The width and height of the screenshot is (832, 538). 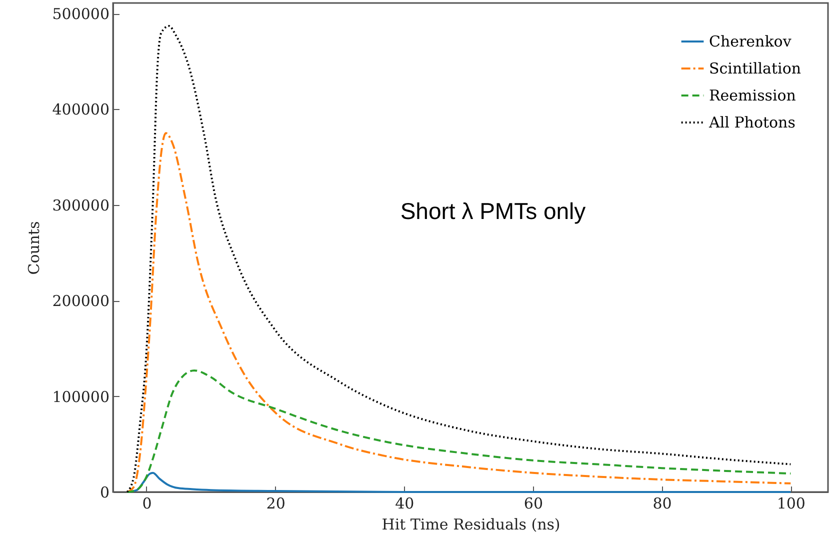 I want to click on x-tick-label: 20, so click(x=276, y=503).